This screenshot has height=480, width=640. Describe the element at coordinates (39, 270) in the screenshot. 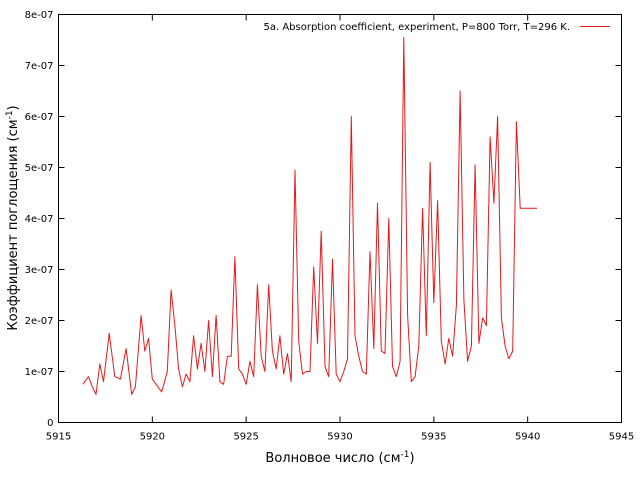

I see `y-tick-label: 3e-07` at that location.